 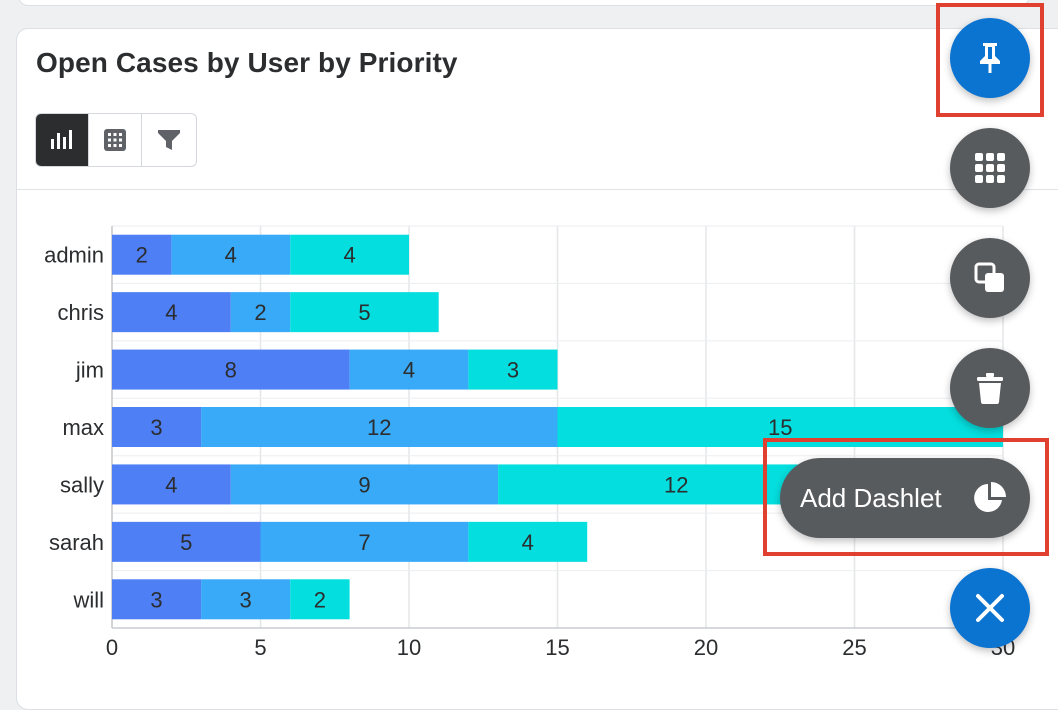 What do you see at coordinates (260, 647) in the screenshot?
I see `x-tick-label: 5` at bounding box center [260, 647].